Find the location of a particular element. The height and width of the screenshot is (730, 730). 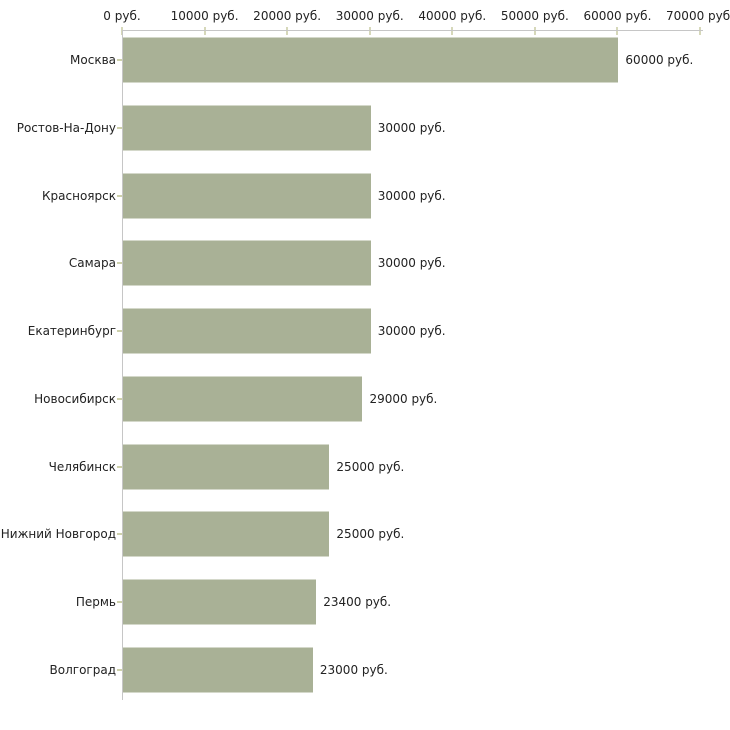

value-label: 60000 руб. is located at coordinates (659, 60).